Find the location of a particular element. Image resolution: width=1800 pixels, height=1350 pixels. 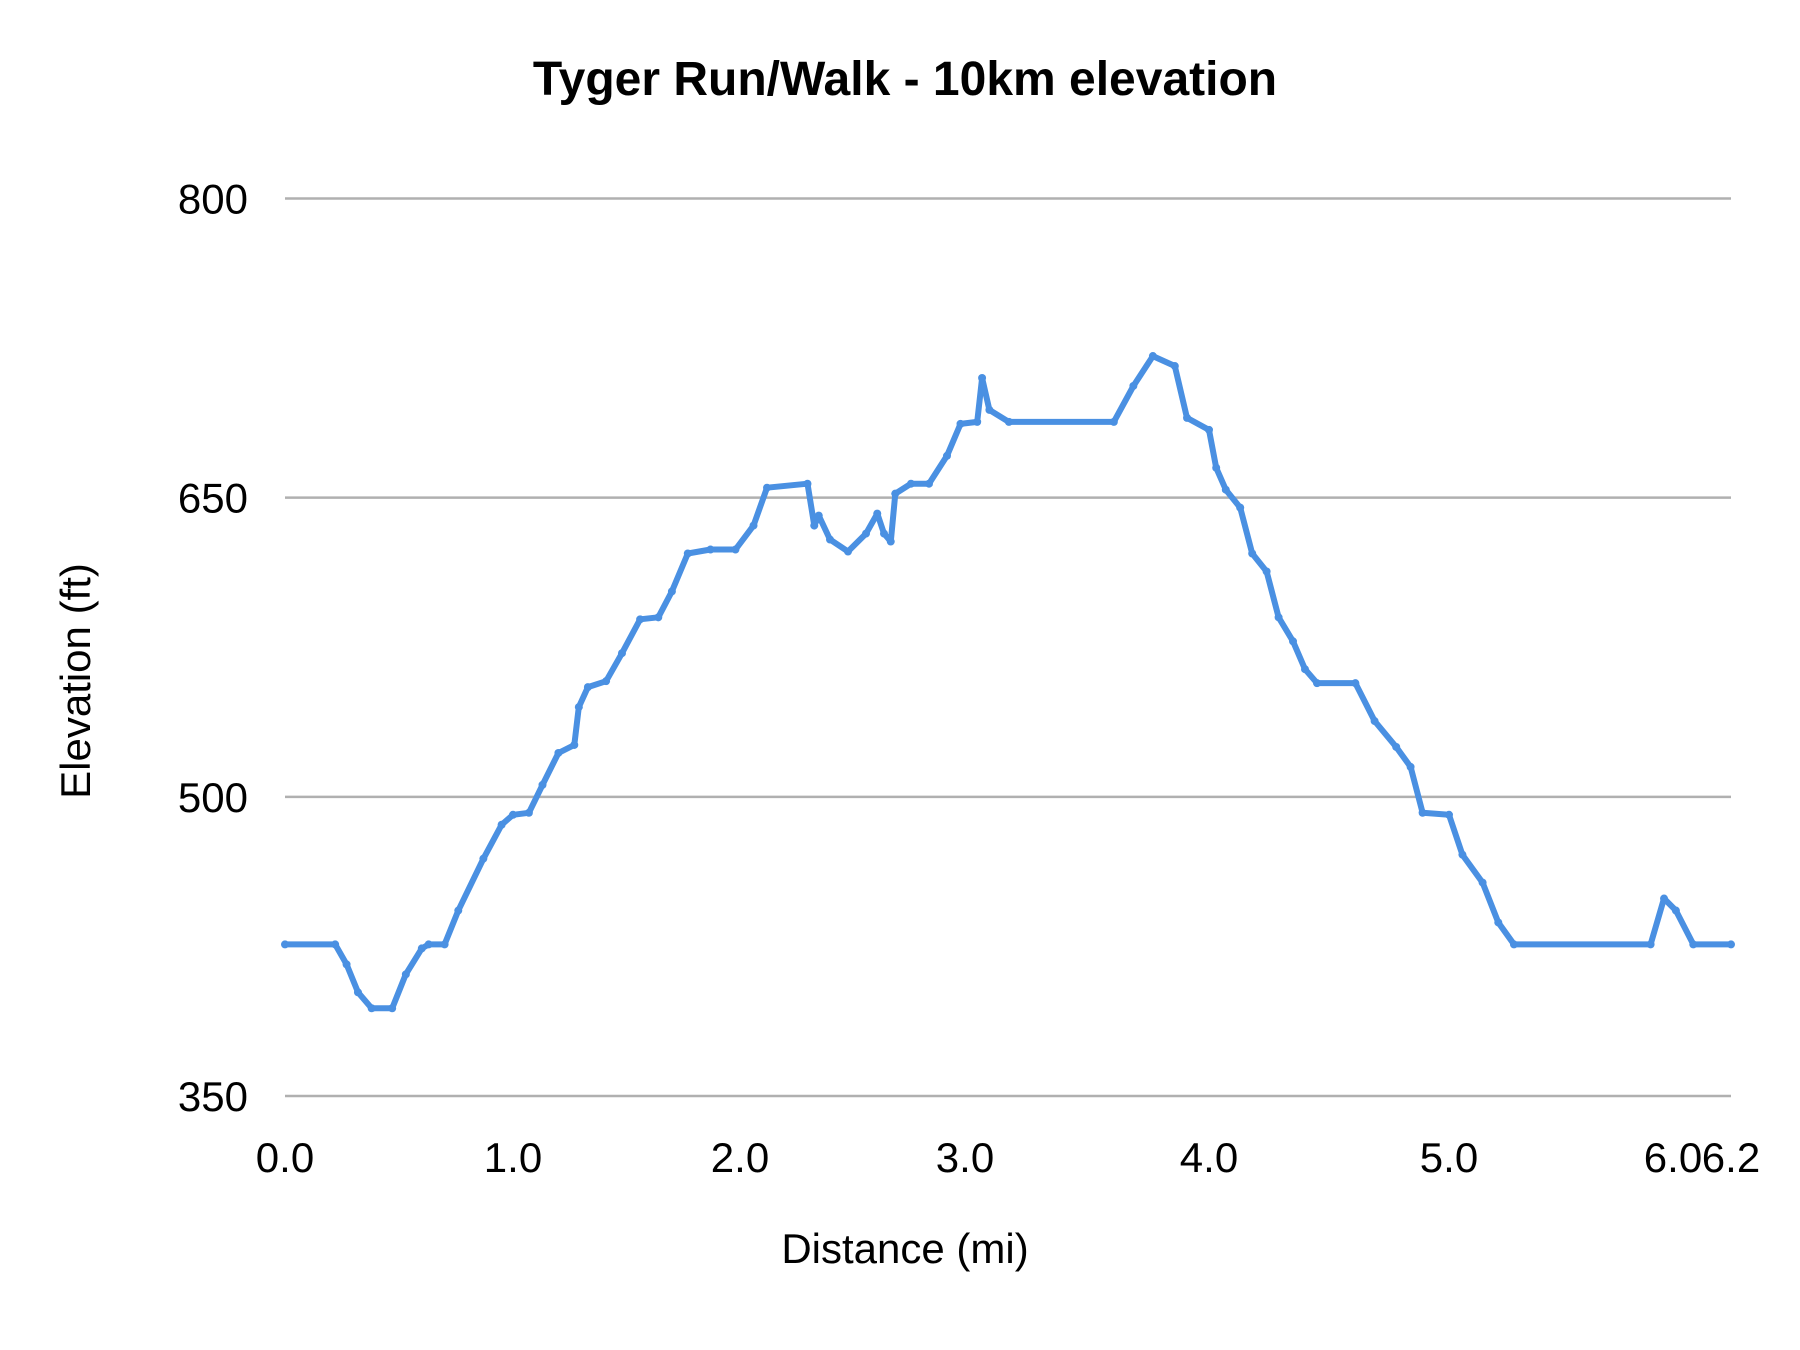

y-tick-label: 500 is located at coordinates (213, 797).